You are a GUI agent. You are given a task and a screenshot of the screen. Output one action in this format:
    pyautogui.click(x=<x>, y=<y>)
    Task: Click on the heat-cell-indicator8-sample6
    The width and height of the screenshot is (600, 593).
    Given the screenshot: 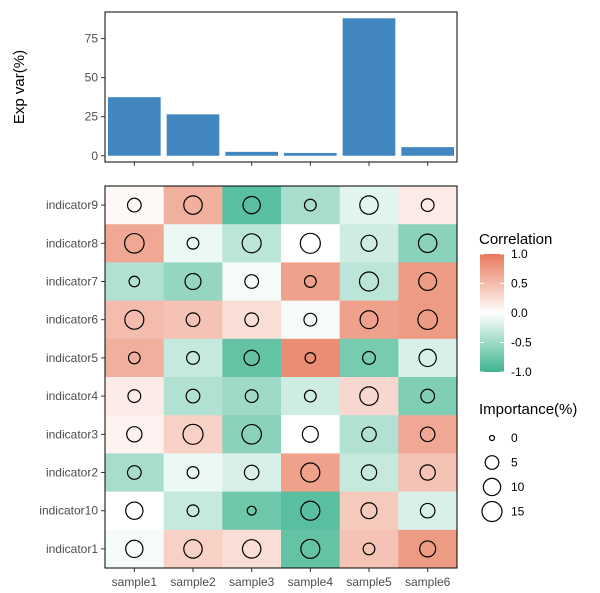 What is the action you would take?
    pyautogui.click(x=428, y=243)
    